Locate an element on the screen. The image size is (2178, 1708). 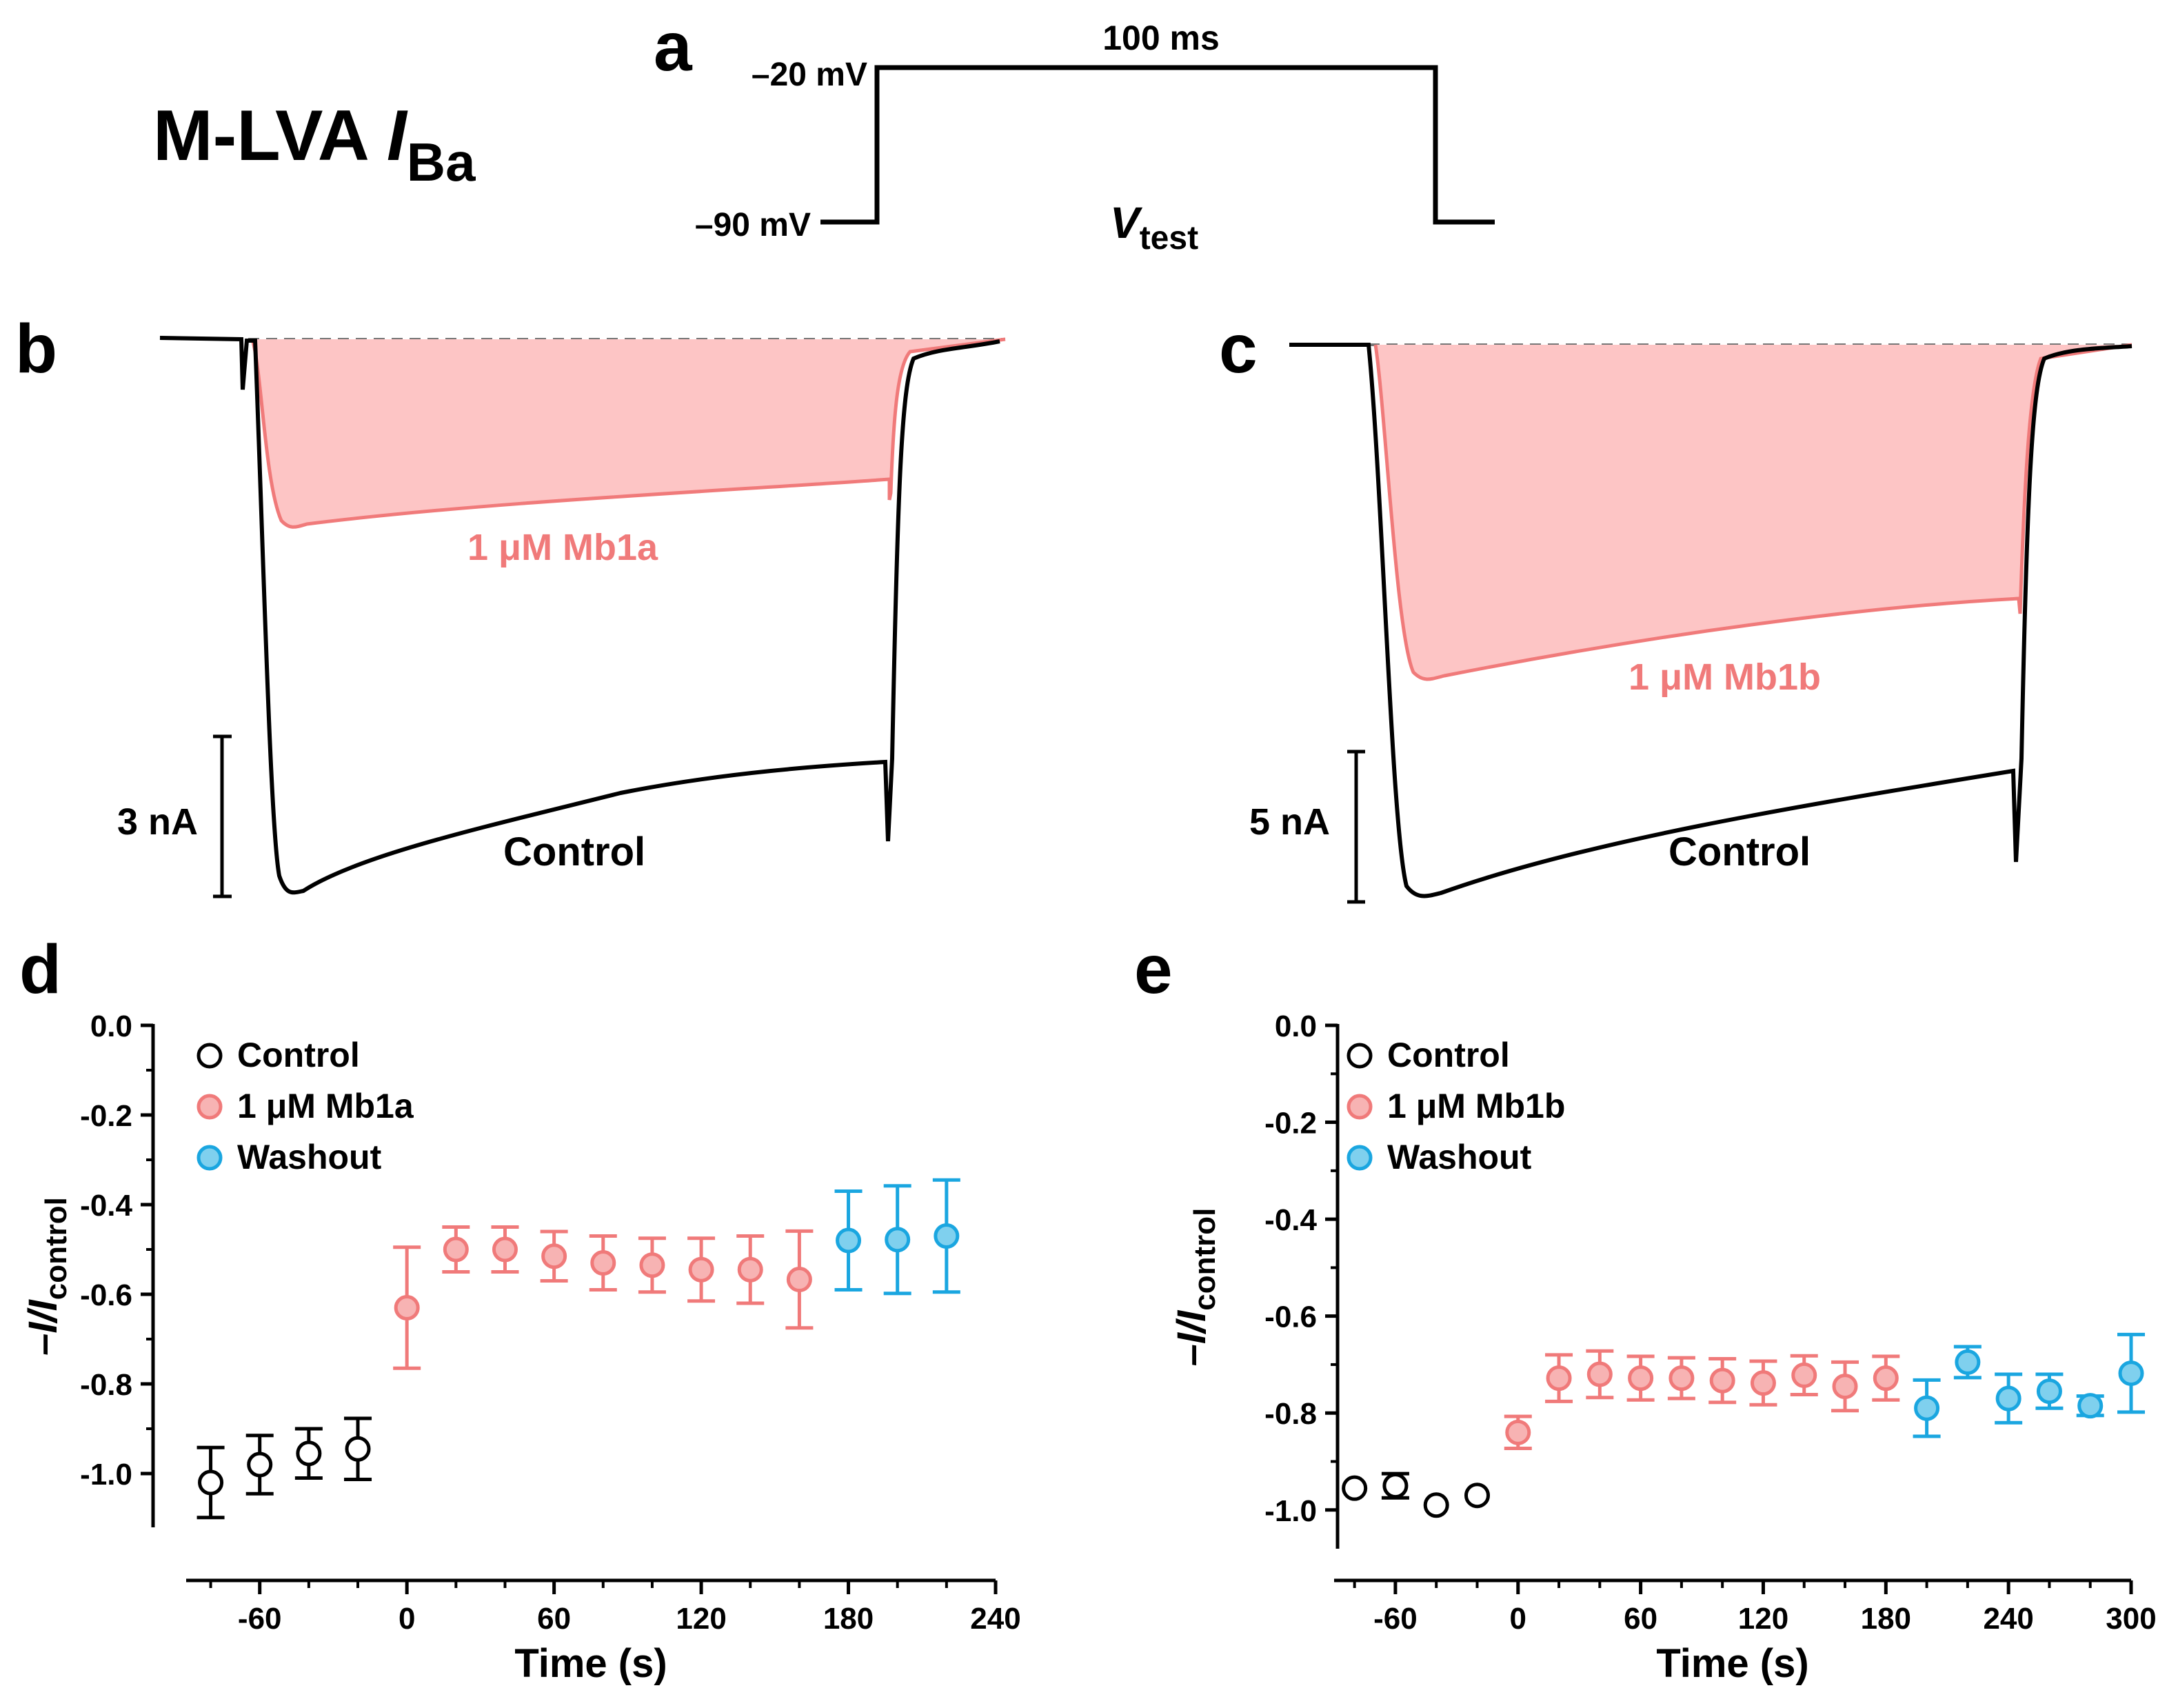
panel-letter-d: d is located at coordinates (40, 969).